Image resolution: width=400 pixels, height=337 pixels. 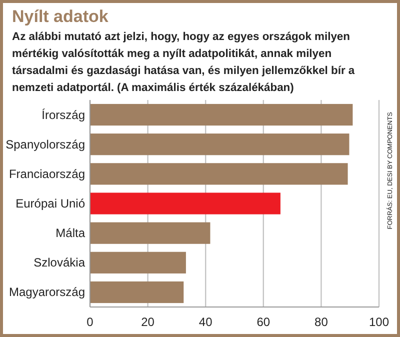 What do you see at coordinates (148, 322) in the screenshot?
I see `x-tick-label: 20` at bounding box center [148, 322].